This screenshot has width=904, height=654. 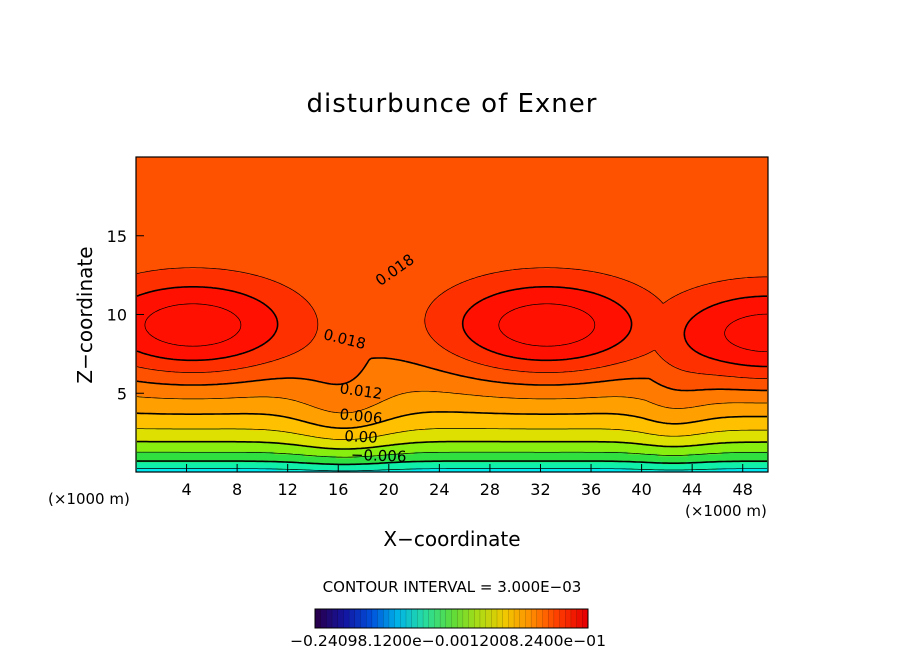 I want to click on x-tick-label: 4, so click(x=186, y=489).